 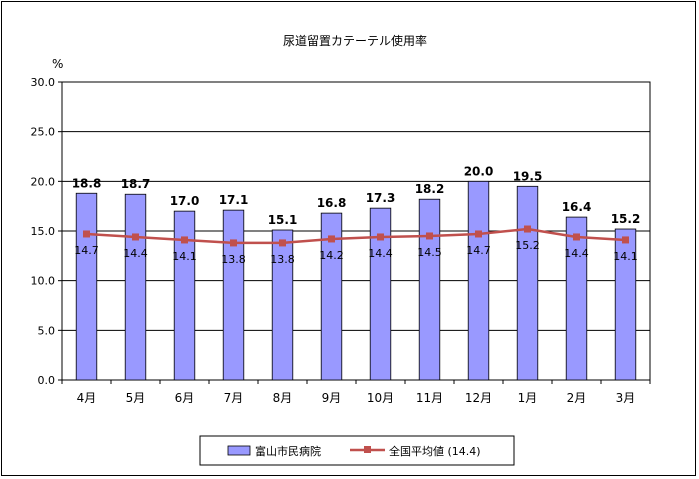 What do you see at coordinates (367, 449) in the screenshot?
I see `legend-swatch-marker` at bounding box center [367, 449].